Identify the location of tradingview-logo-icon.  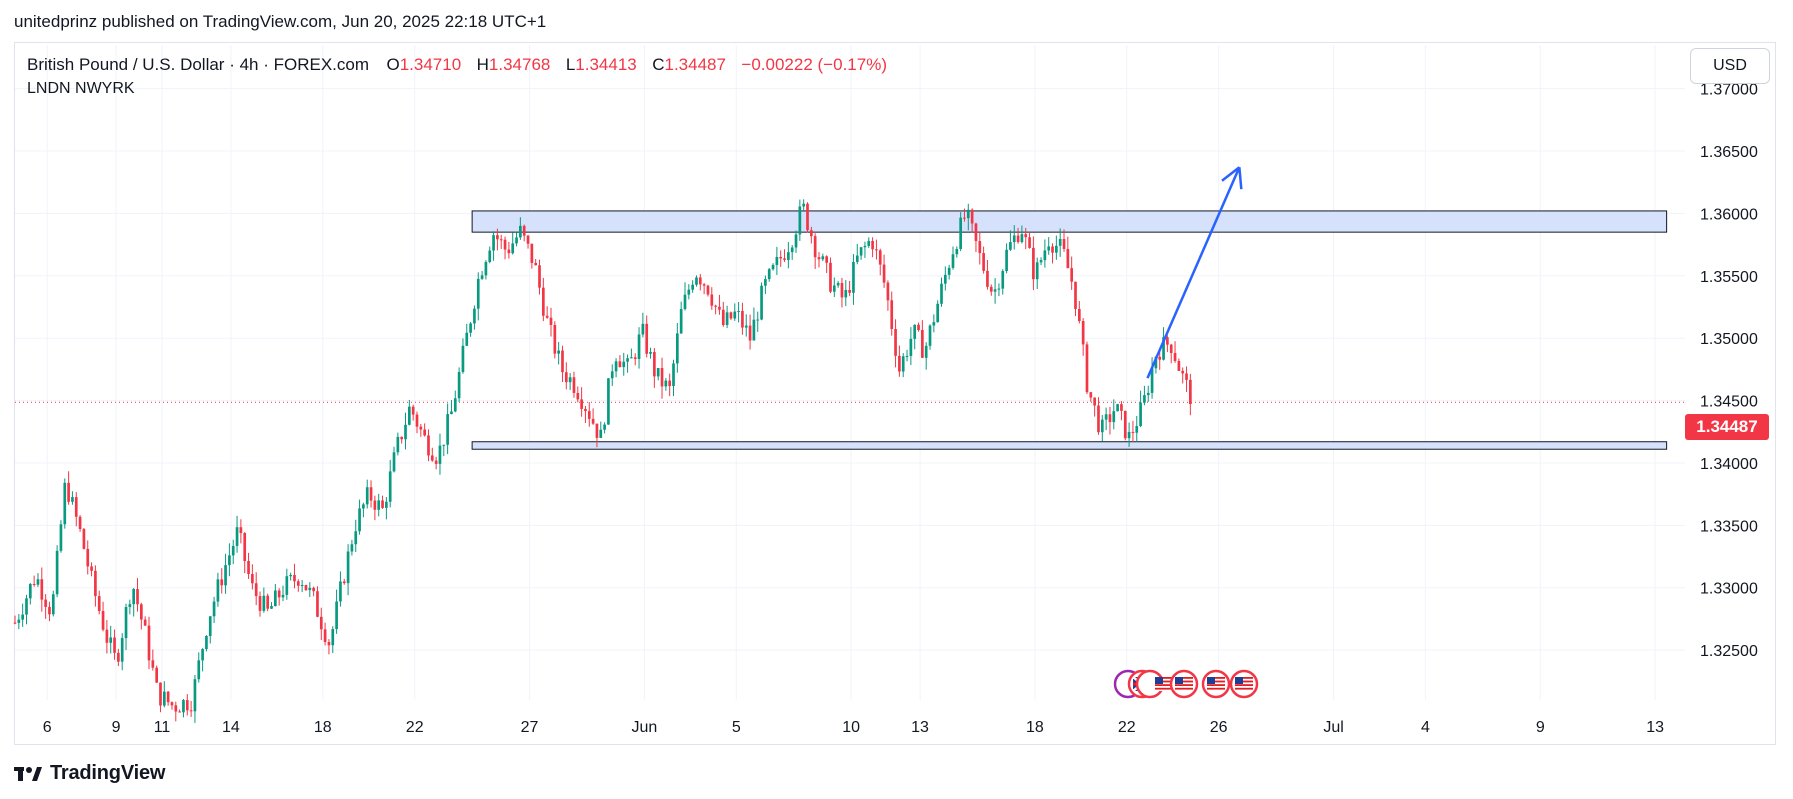
(28, 773).